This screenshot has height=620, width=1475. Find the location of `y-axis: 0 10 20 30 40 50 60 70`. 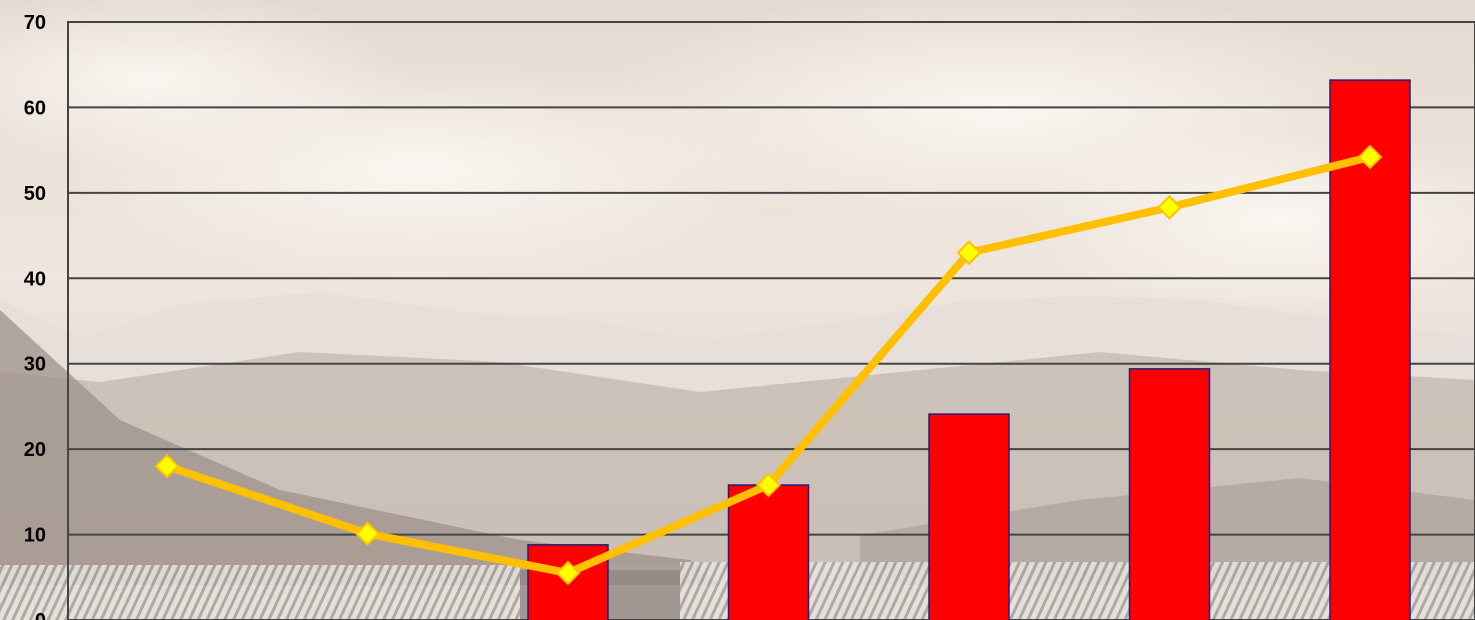

y-axis: 0 10 20 30 40 50 60 70 is located at coordinates (35, 316).